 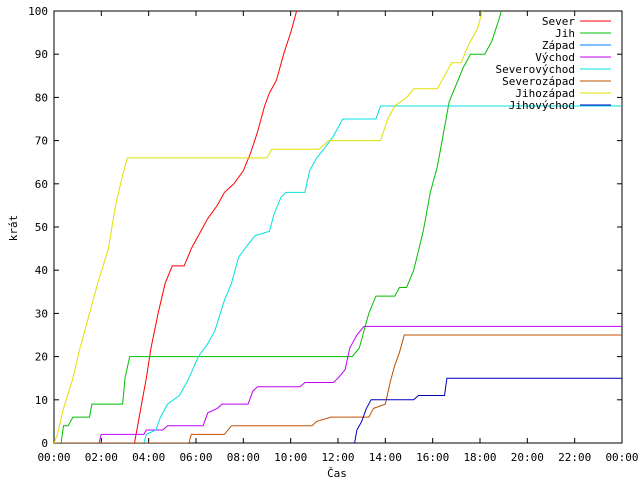 What do you see at coordinates (545, 93) in the screenshot?
I see `legend-label: Jihozápad` at bounding box center [545, 93].